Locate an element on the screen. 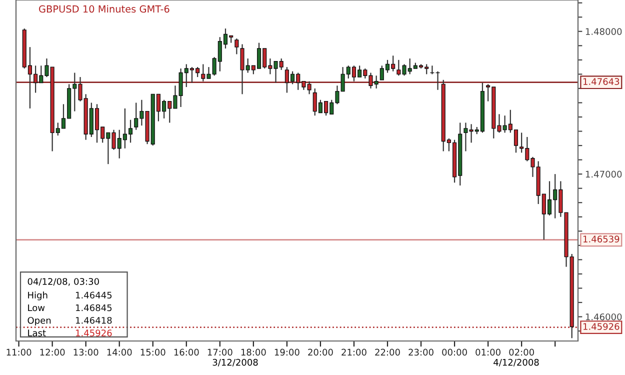 The width and height of the screenshot is (625, 375). x-tick-label: 00:00 is located at coordinates (454, 352).